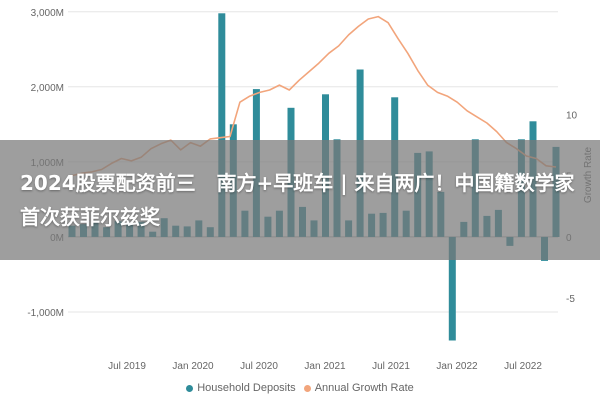  I want to click on x-tick-label: Jul 2020, so click(259, 366).